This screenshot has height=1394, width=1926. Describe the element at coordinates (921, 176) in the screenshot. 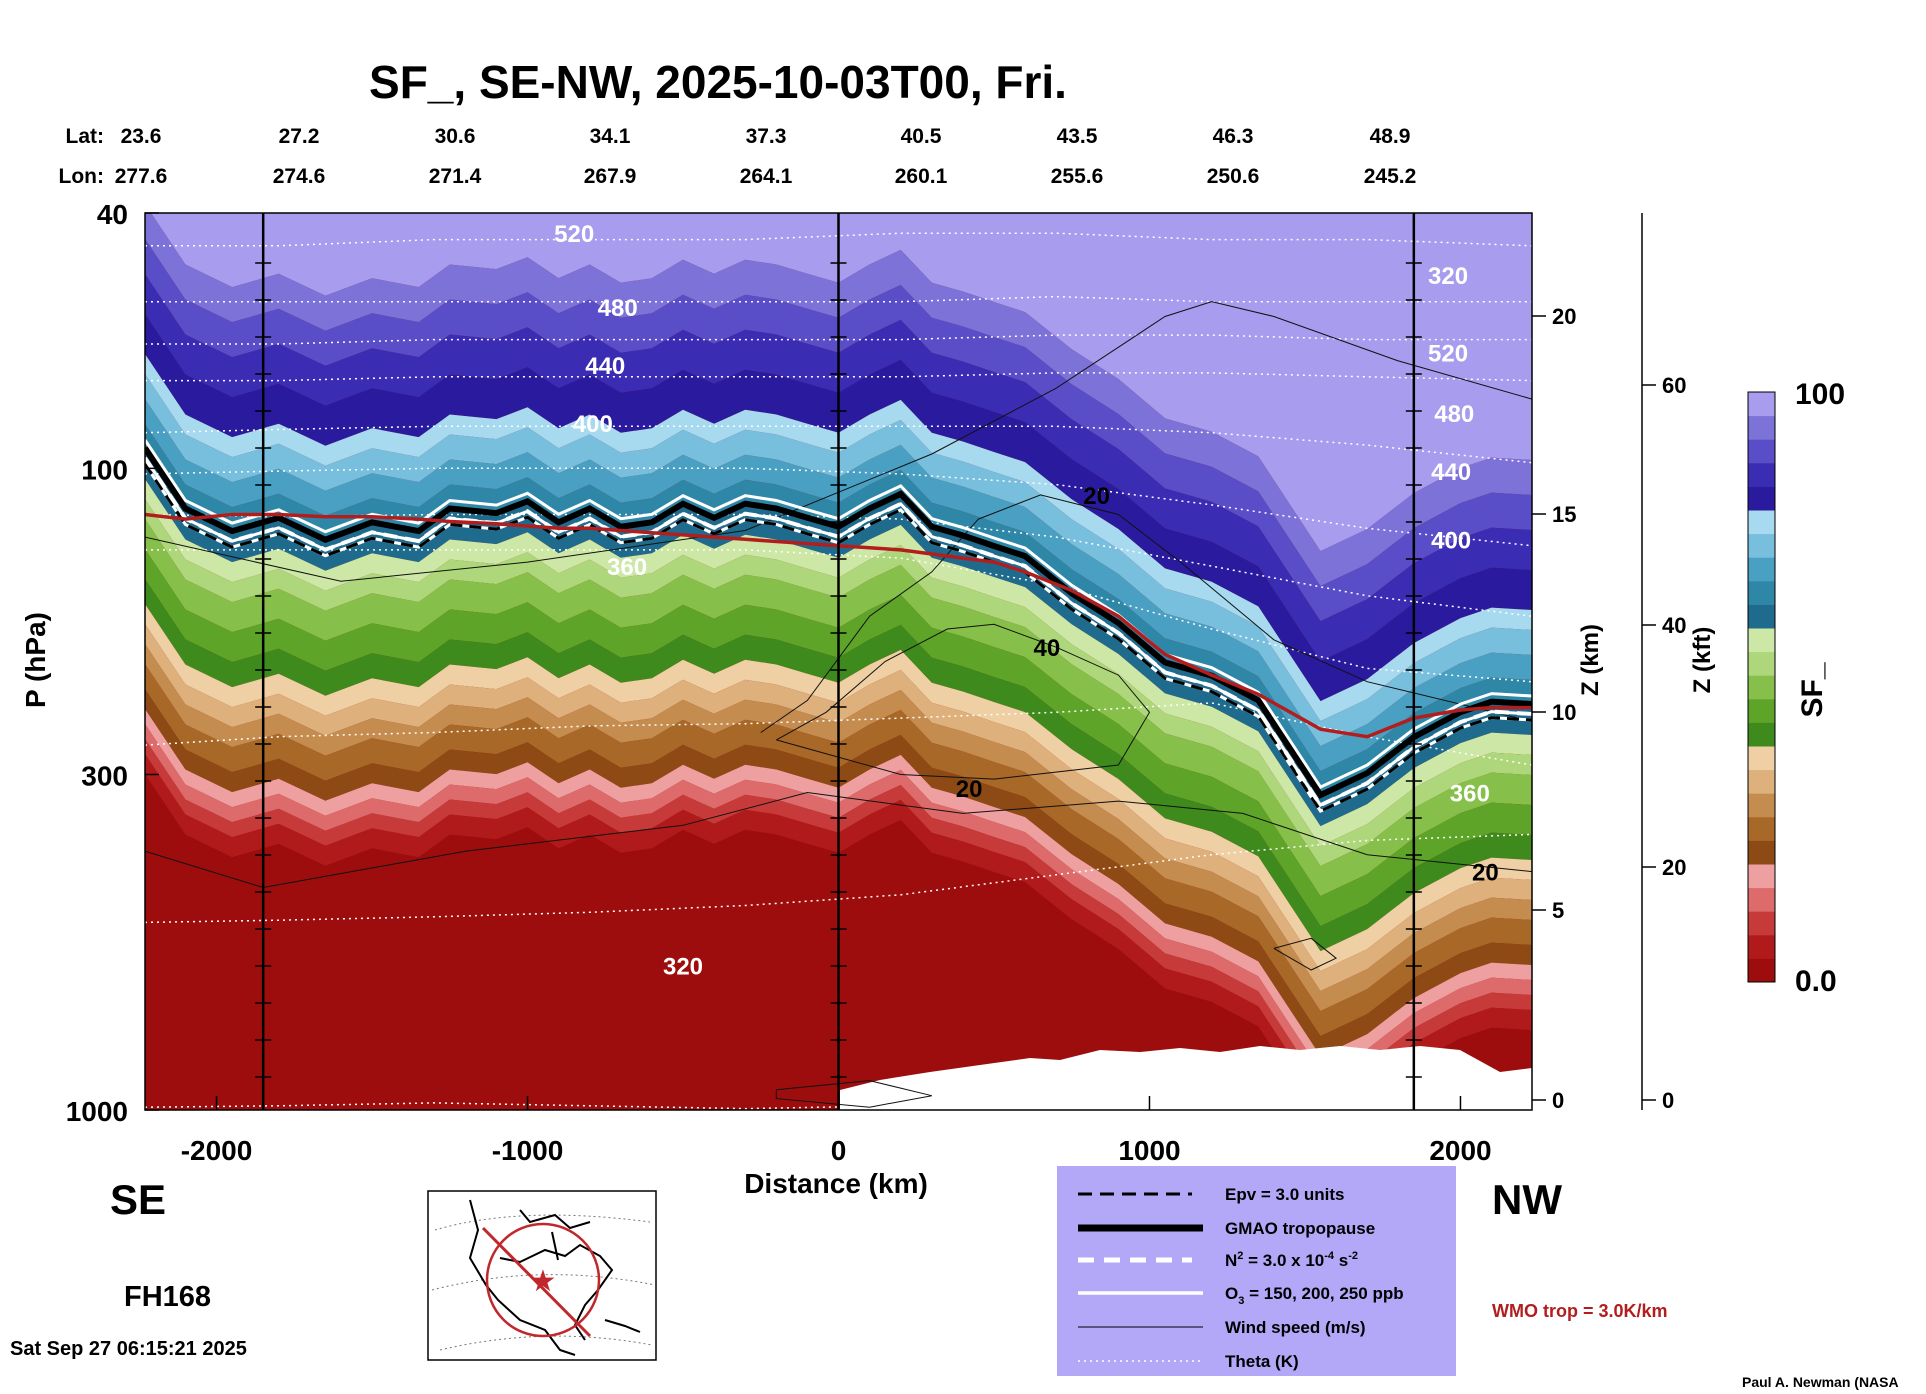

I see `lon-value: 260.1` at that location.